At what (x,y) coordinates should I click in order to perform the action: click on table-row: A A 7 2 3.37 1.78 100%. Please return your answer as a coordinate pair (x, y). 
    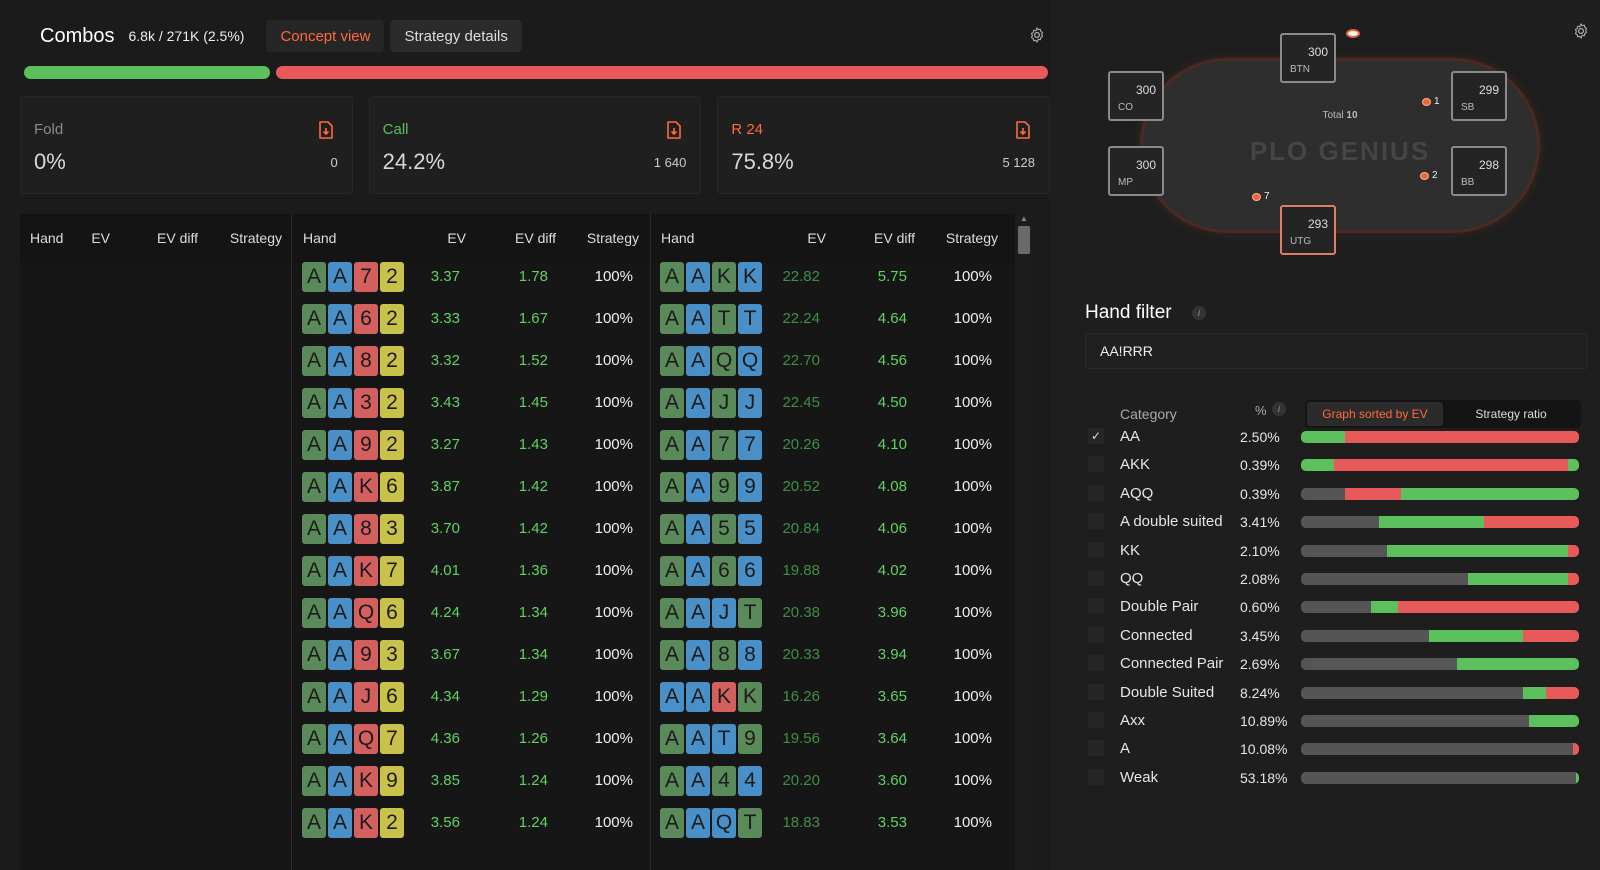
    Looking at the image, I should click on (526, 277).